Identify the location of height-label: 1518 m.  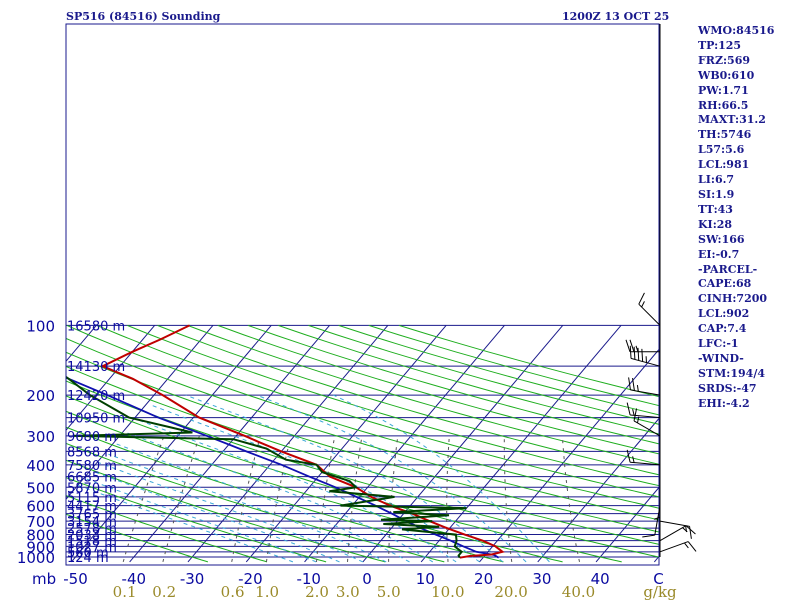
(92, 542).